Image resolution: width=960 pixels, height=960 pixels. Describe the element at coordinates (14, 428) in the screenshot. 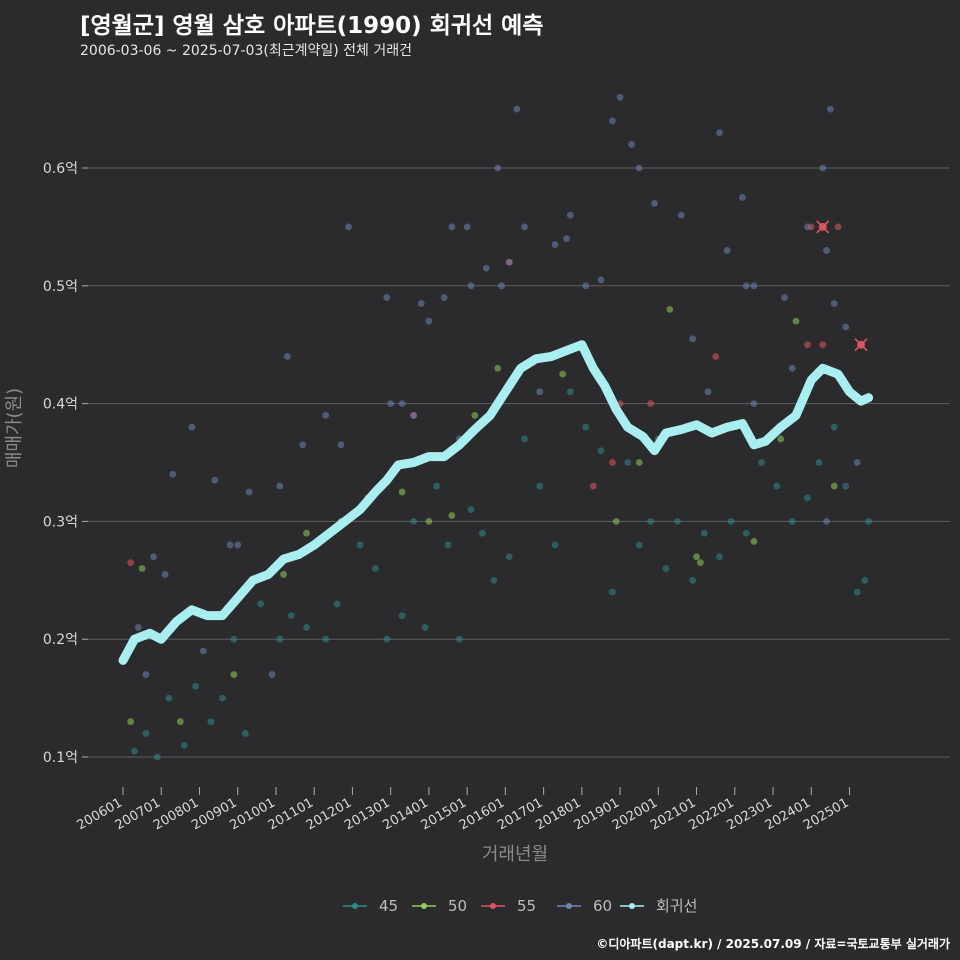

I see `y-axis-title: 매매가(원)` at that location.